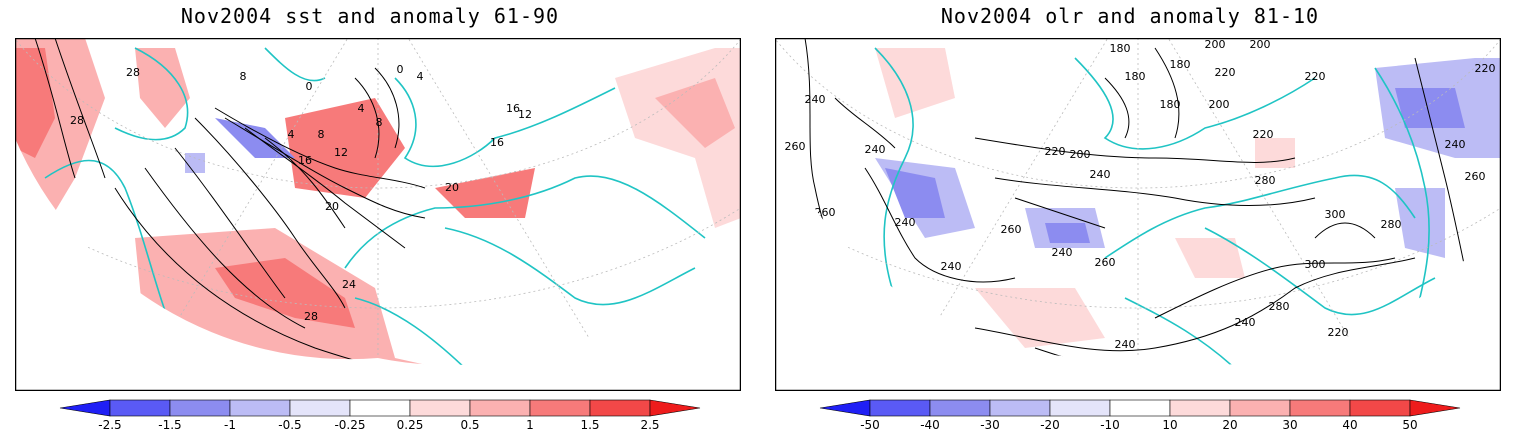  I want to click on sst-contour-label: 16, so click(513, 108).